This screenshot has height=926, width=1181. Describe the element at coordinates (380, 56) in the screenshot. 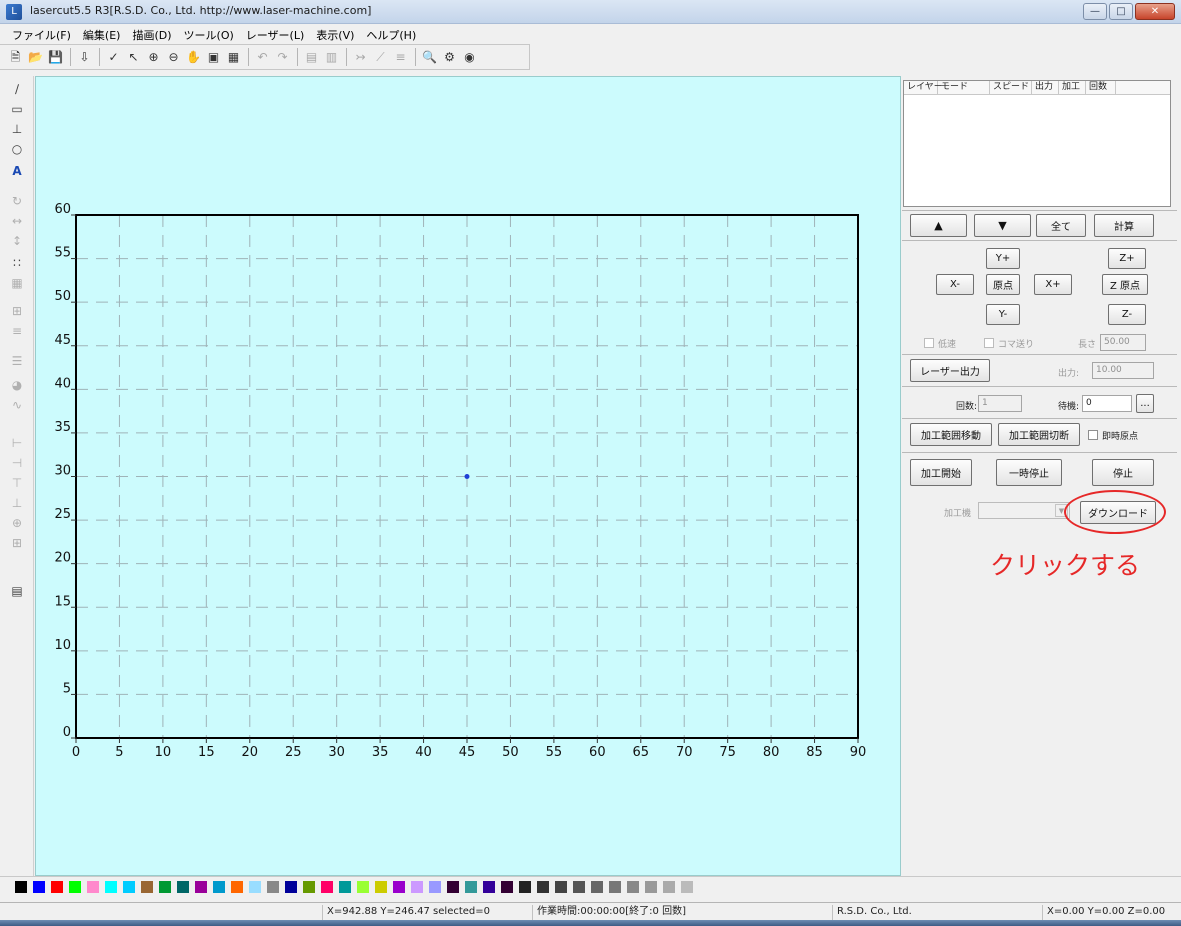

I see `line-edit-icon: ⟋` at that location.